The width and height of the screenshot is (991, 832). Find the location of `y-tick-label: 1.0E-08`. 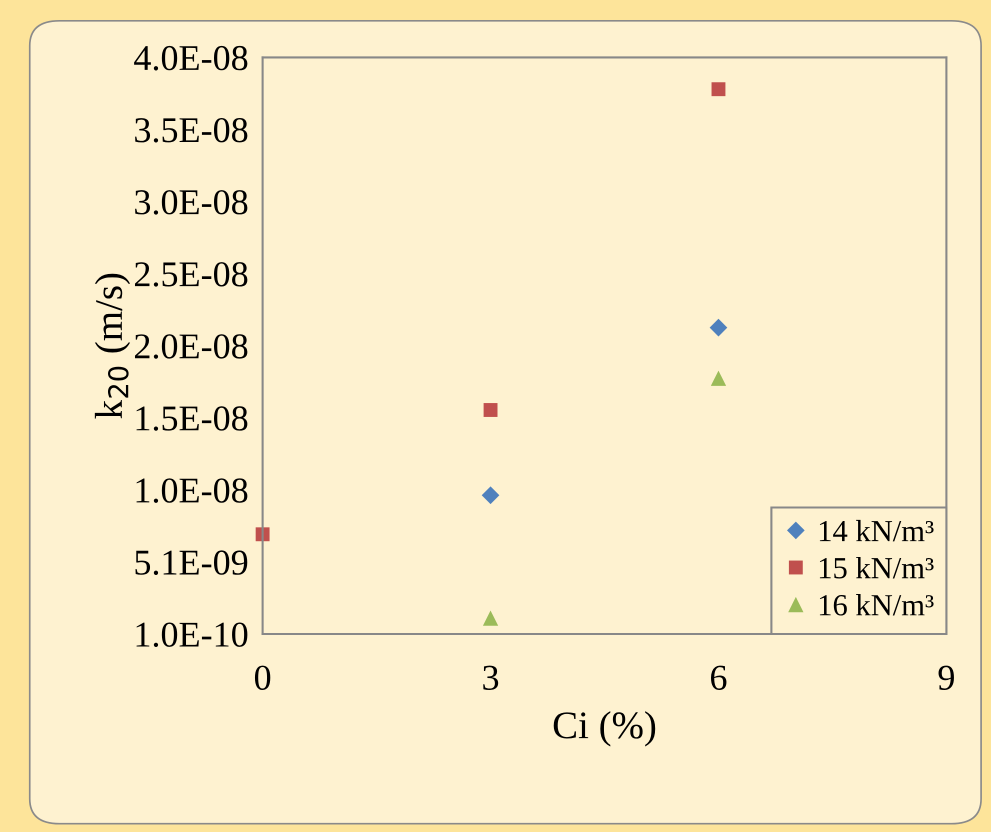

y-tick-label: 1.0E-08 is located at coordinates (192, 490).